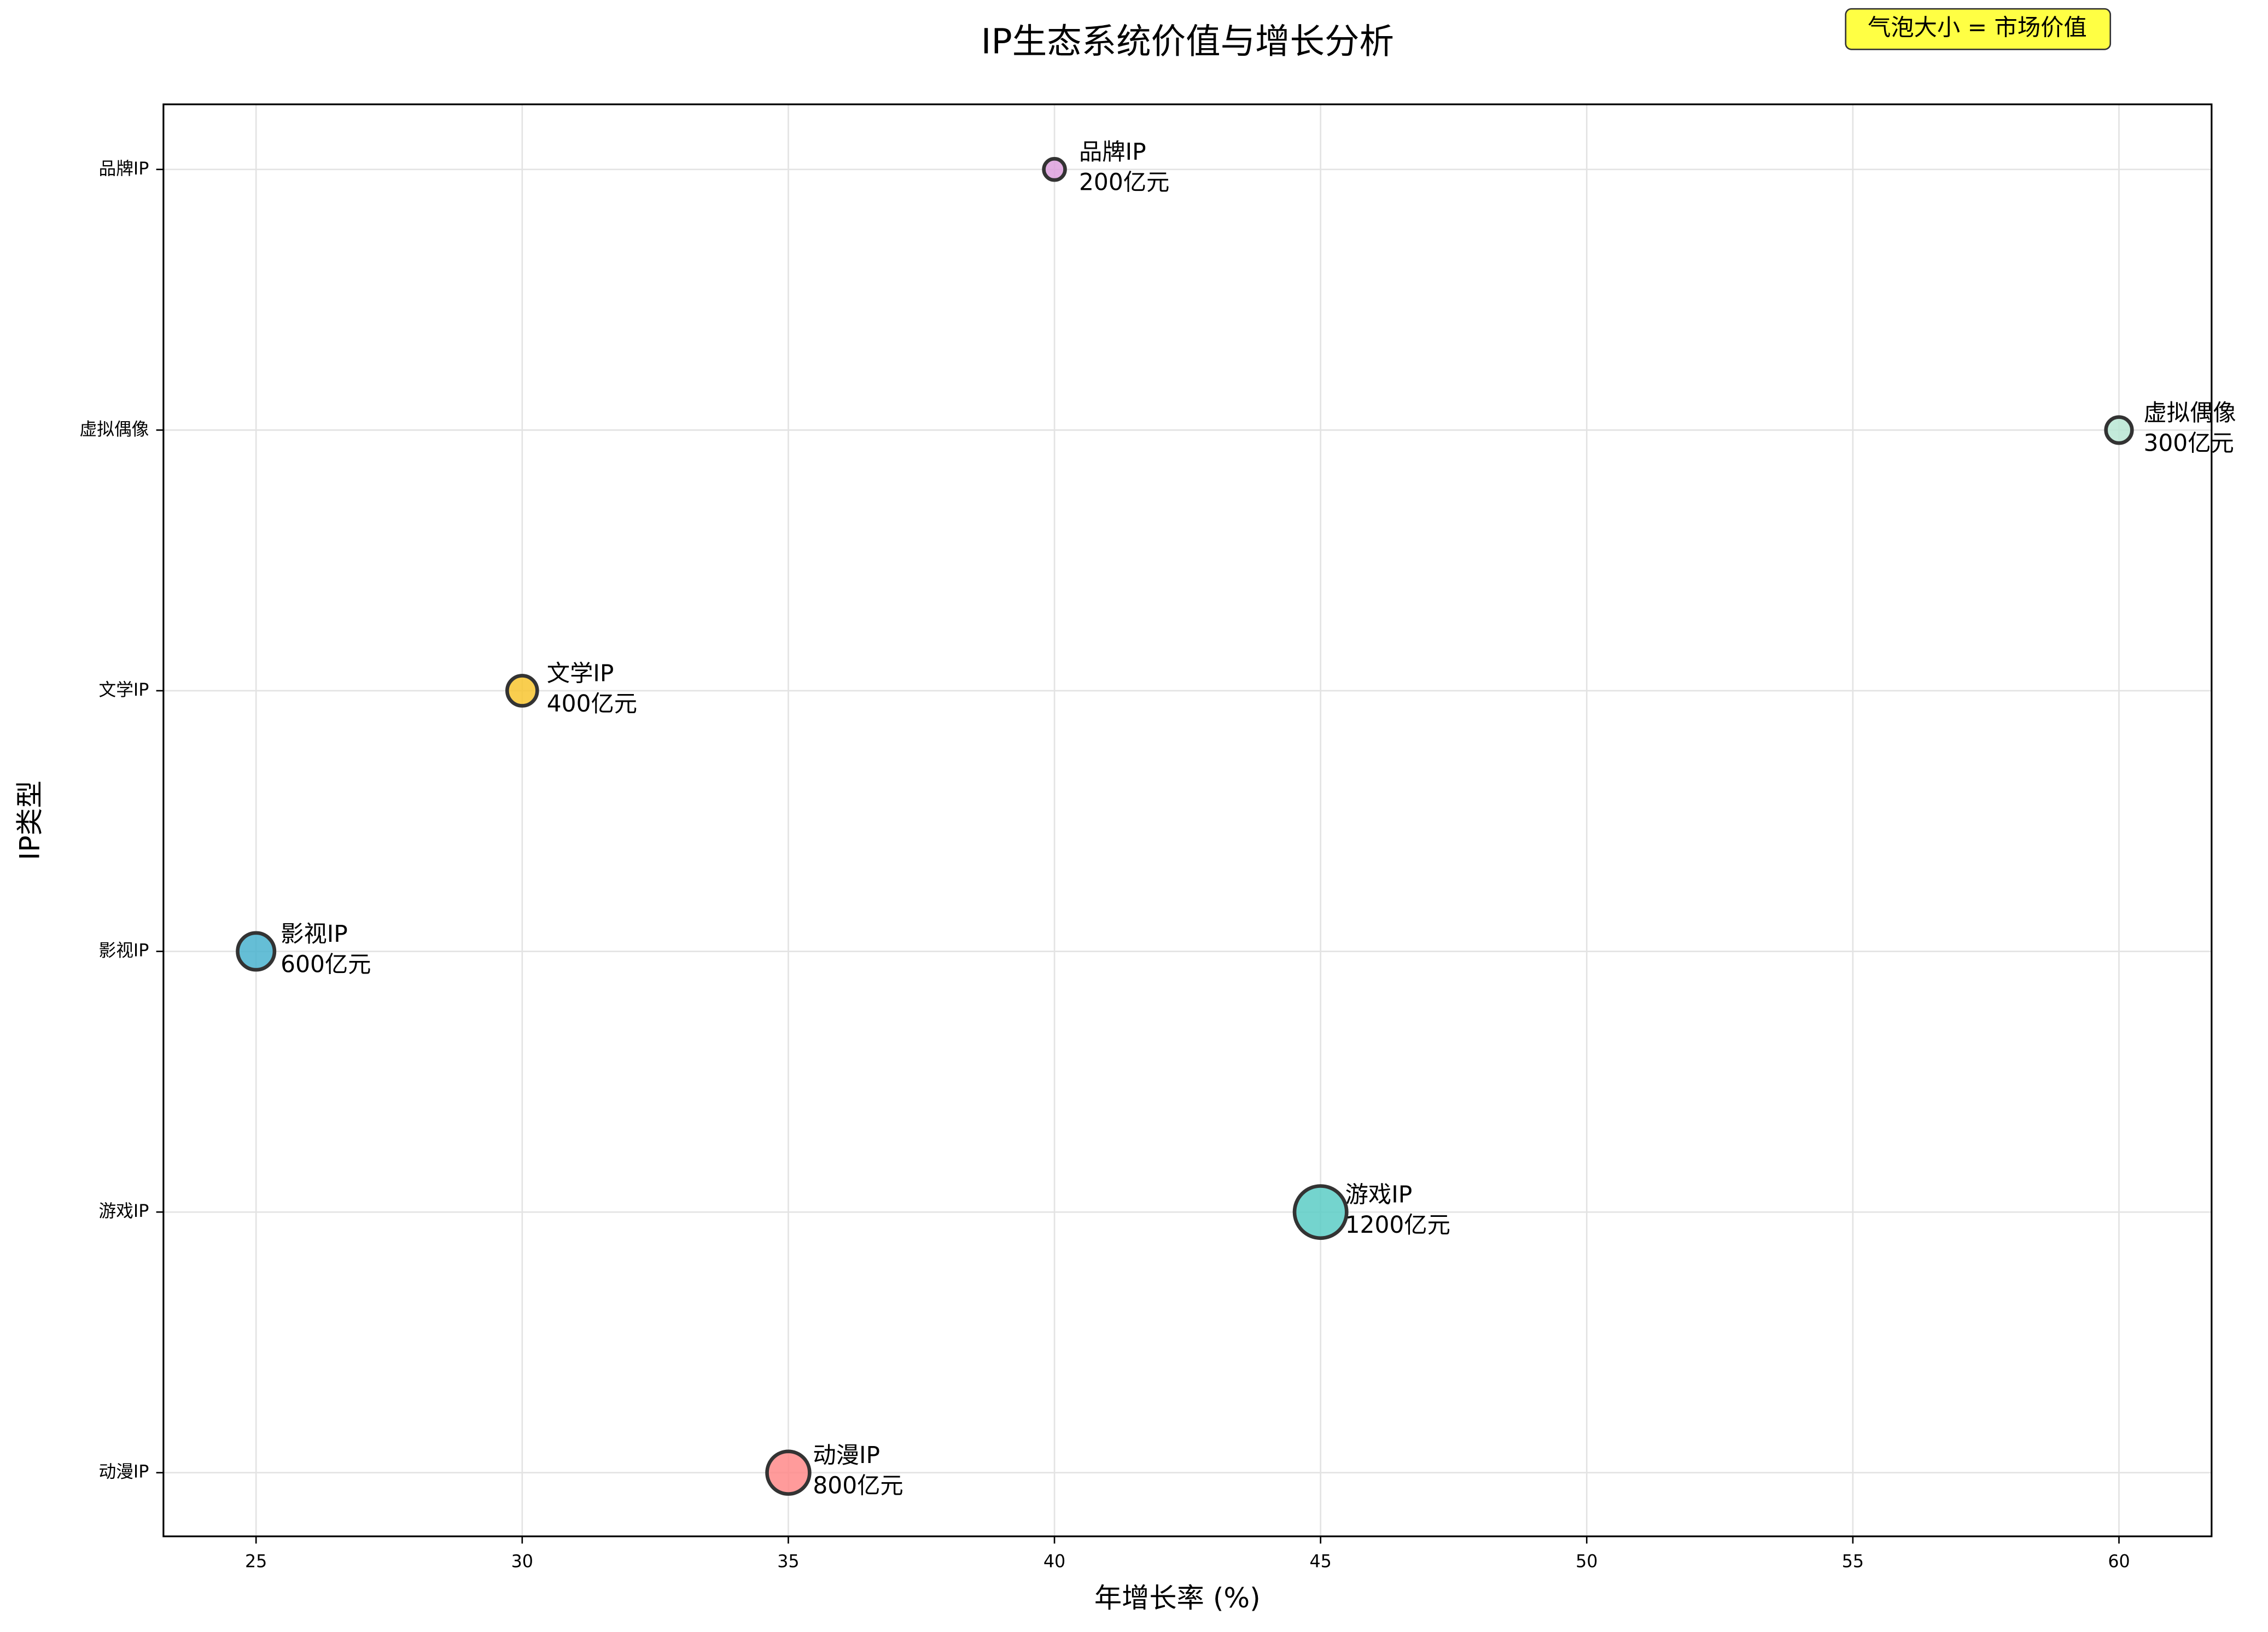 The width and height of the screenshot is (2268, 1632). I want to click on bubble-label-value: 200亿元, so click(1124, 182).